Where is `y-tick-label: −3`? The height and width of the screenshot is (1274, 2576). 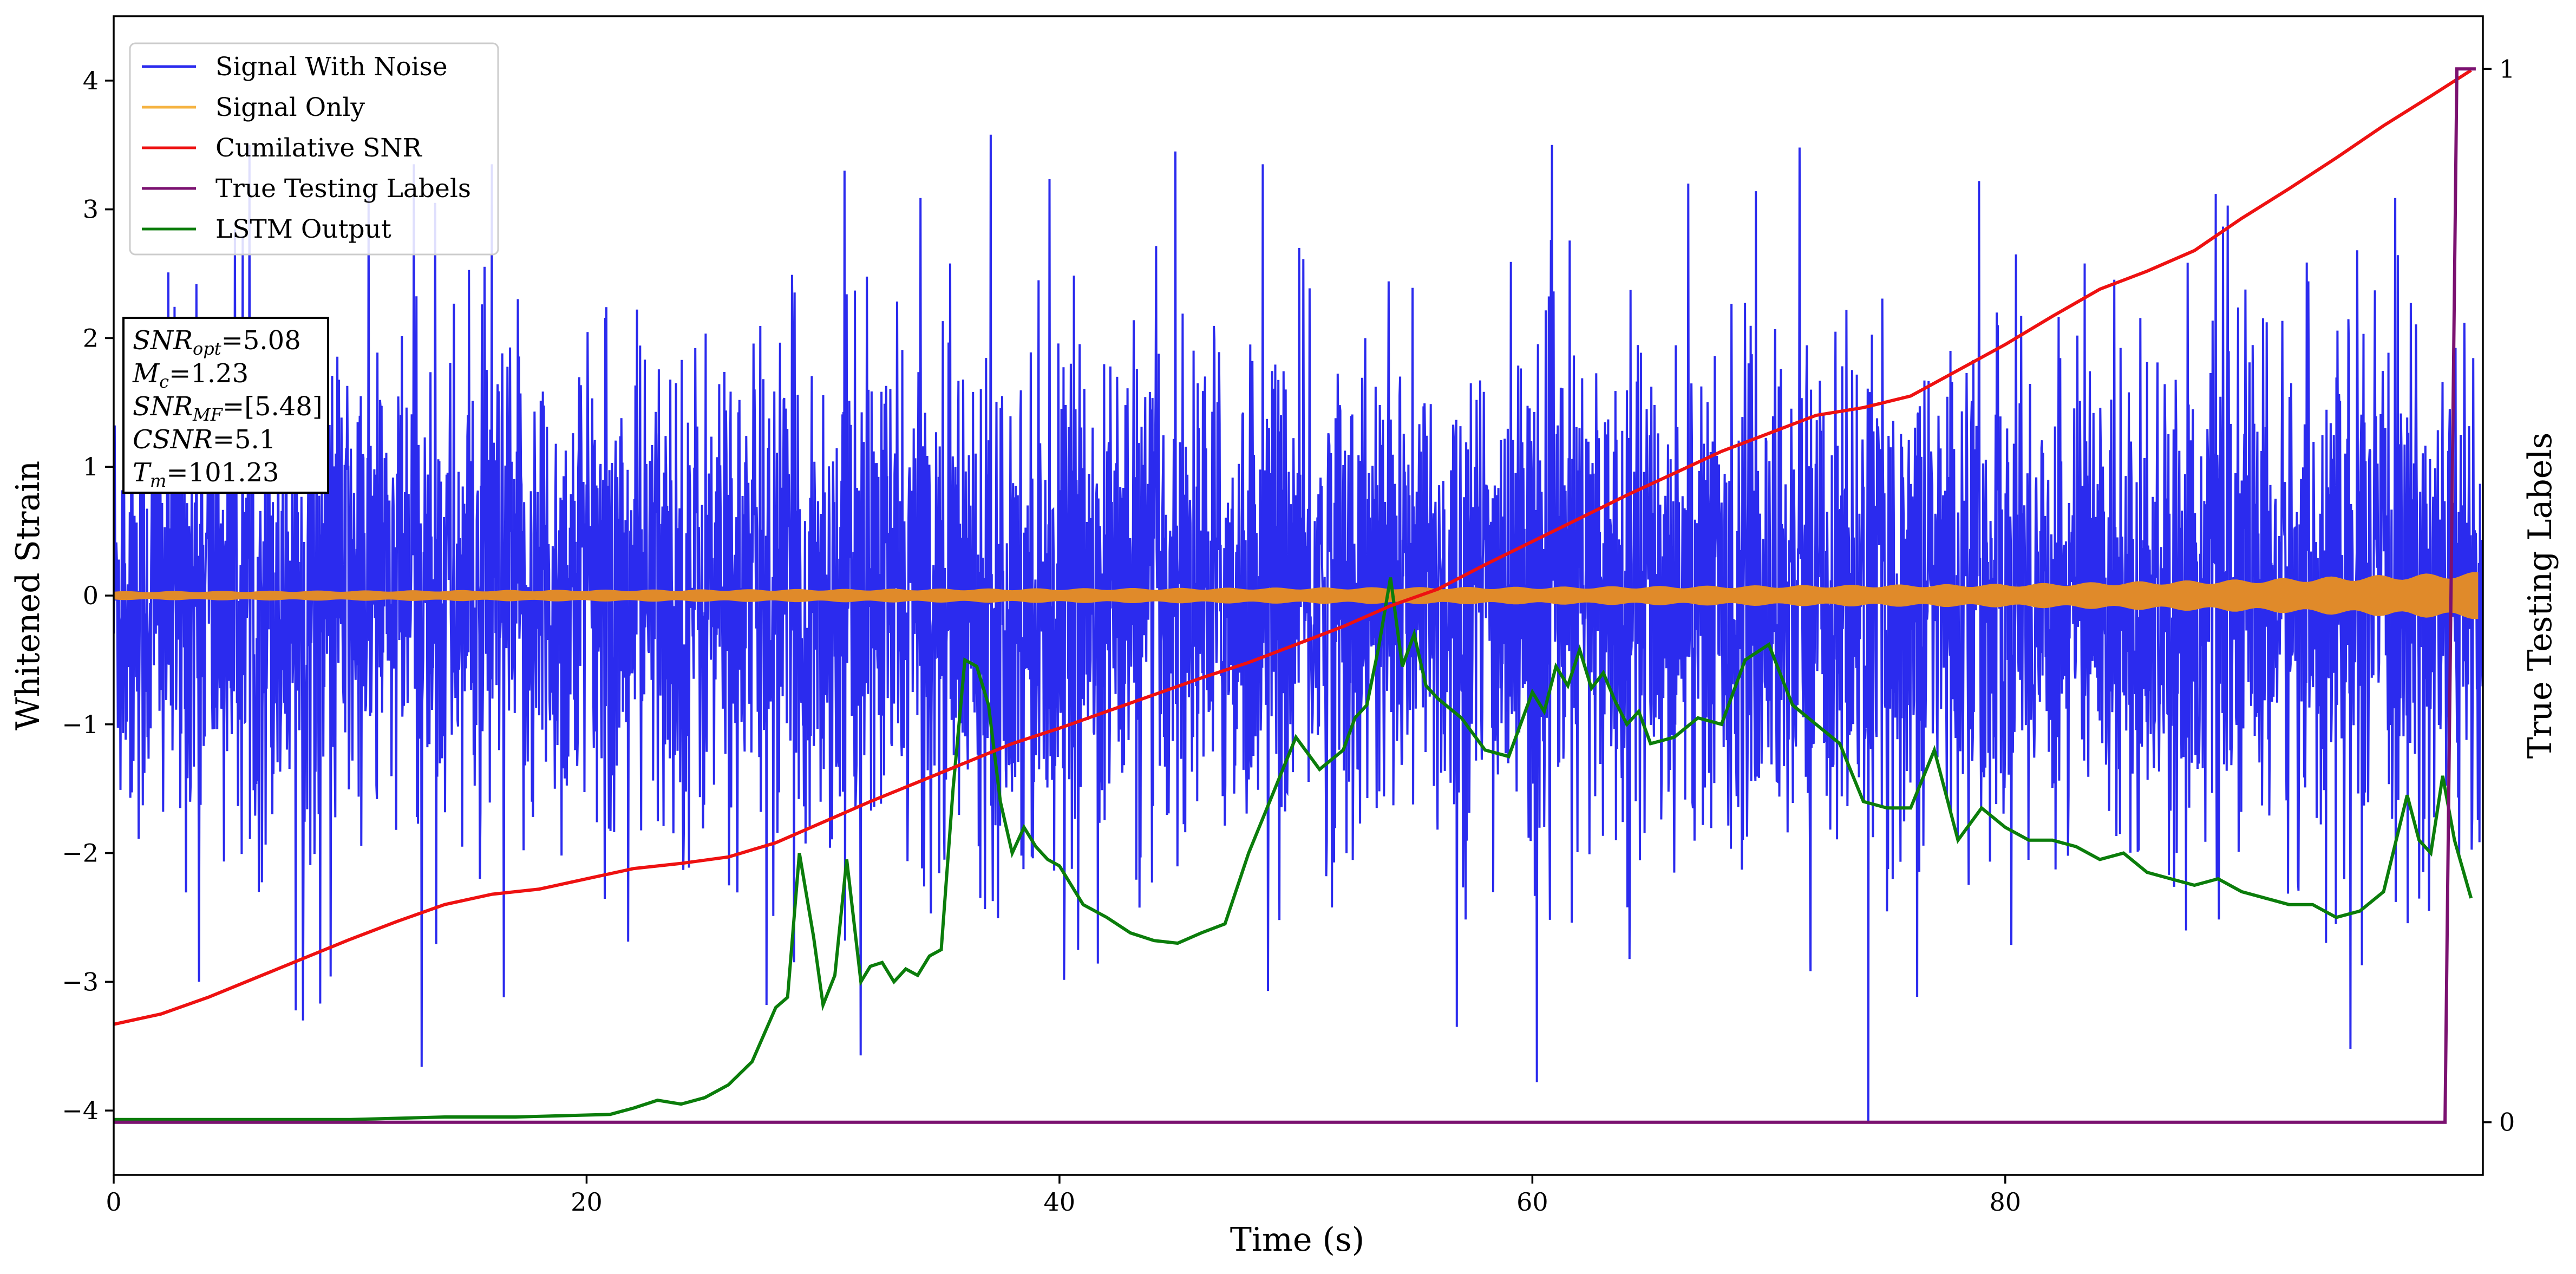 y-tick-label: −3 is located at coordinates (80, 981).